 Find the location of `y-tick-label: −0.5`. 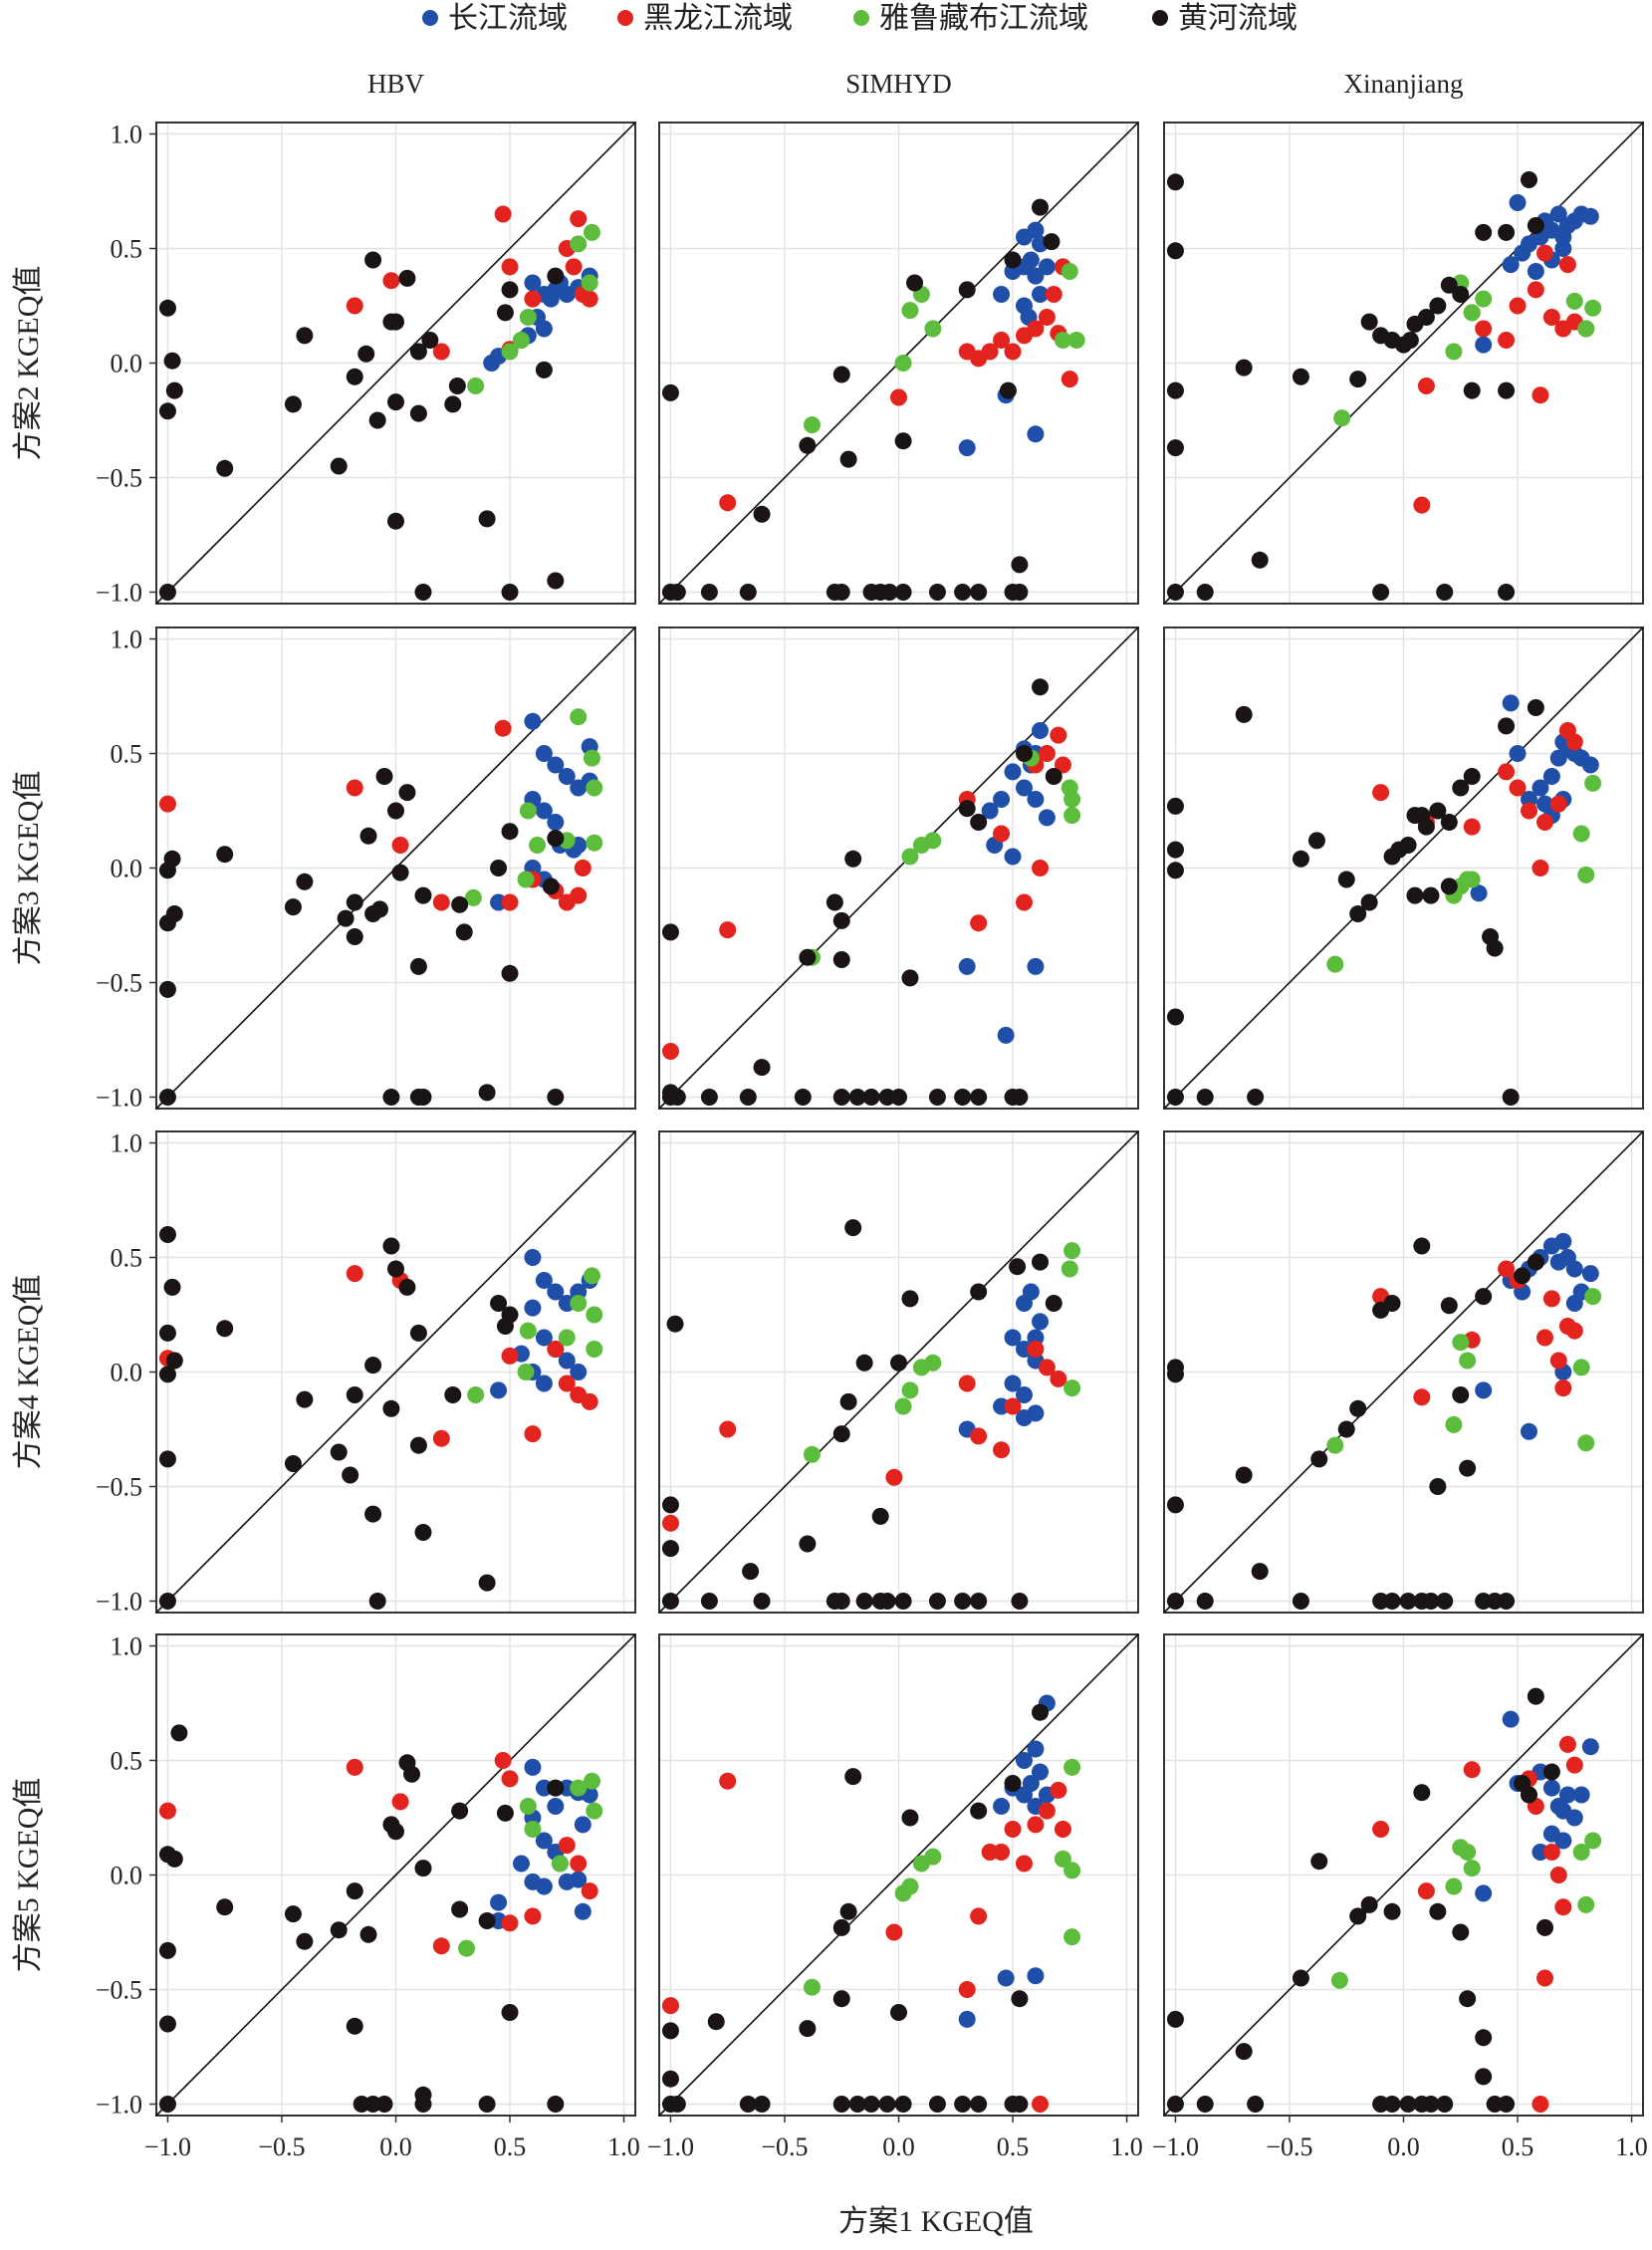

y-tick-label: −0.5 is located at coordinates (119, 983).